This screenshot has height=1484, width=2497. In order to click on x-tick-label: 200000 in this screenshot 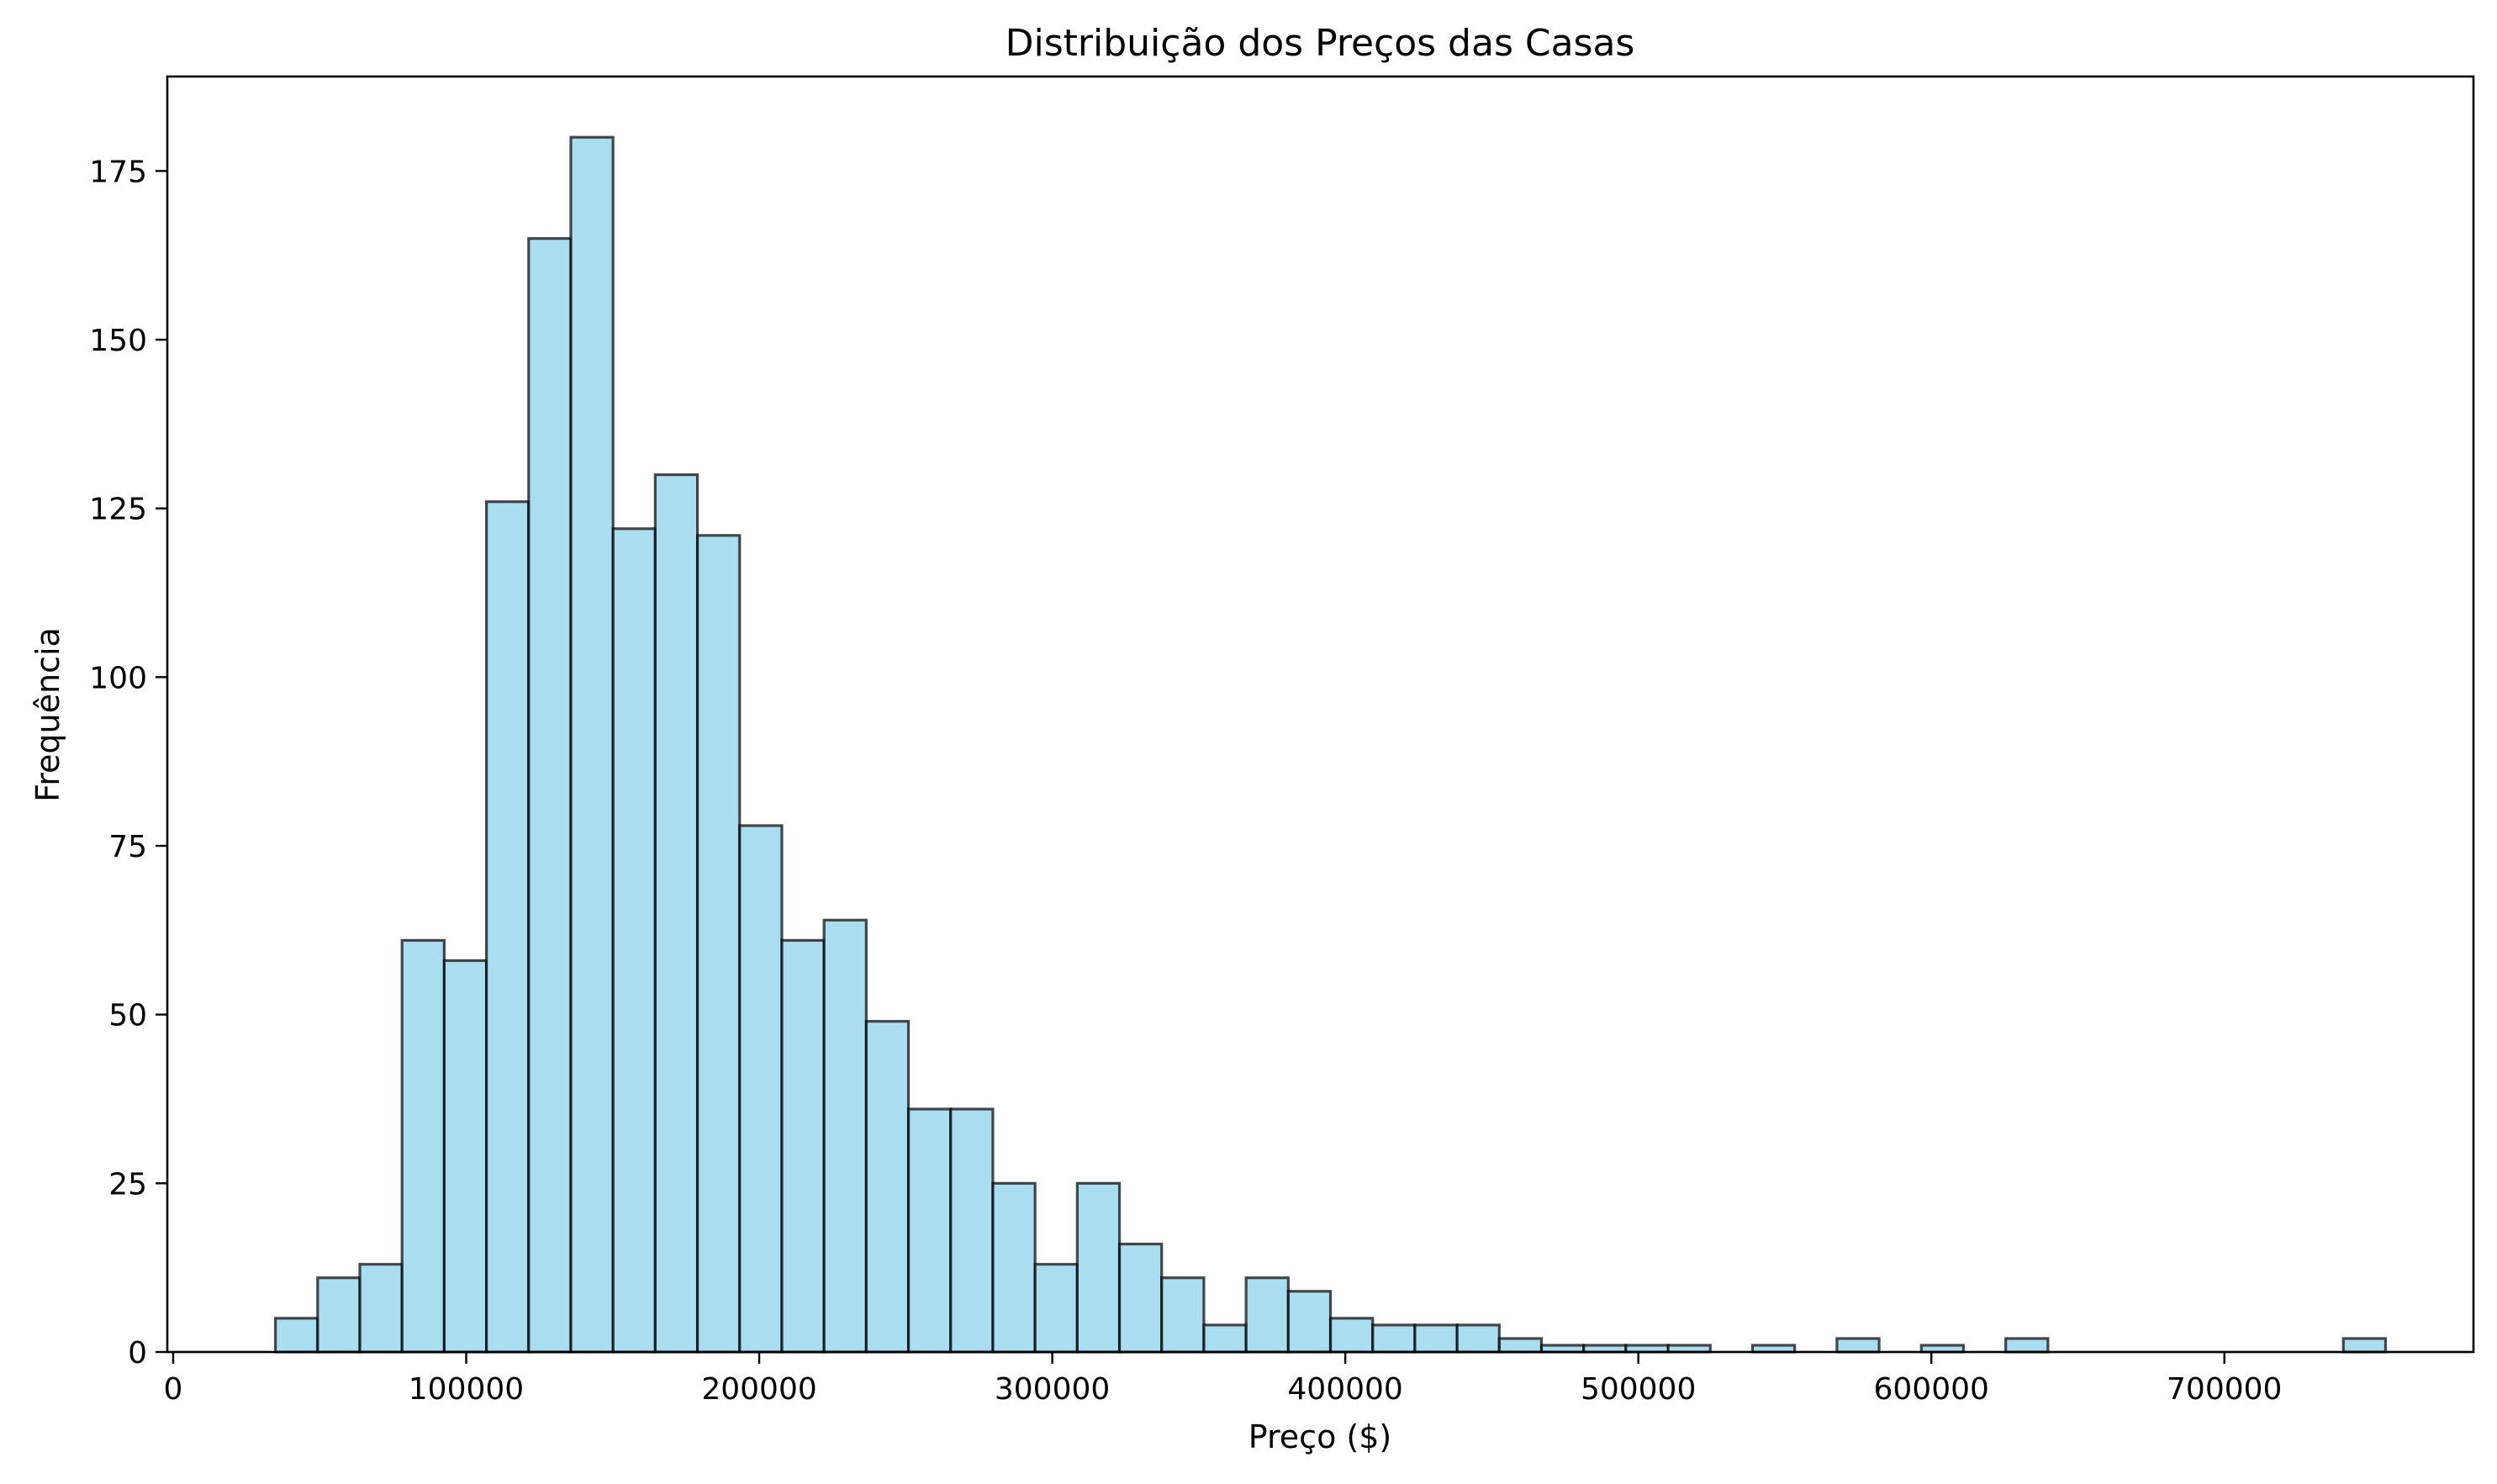, I will do `click(758, 1389)`.